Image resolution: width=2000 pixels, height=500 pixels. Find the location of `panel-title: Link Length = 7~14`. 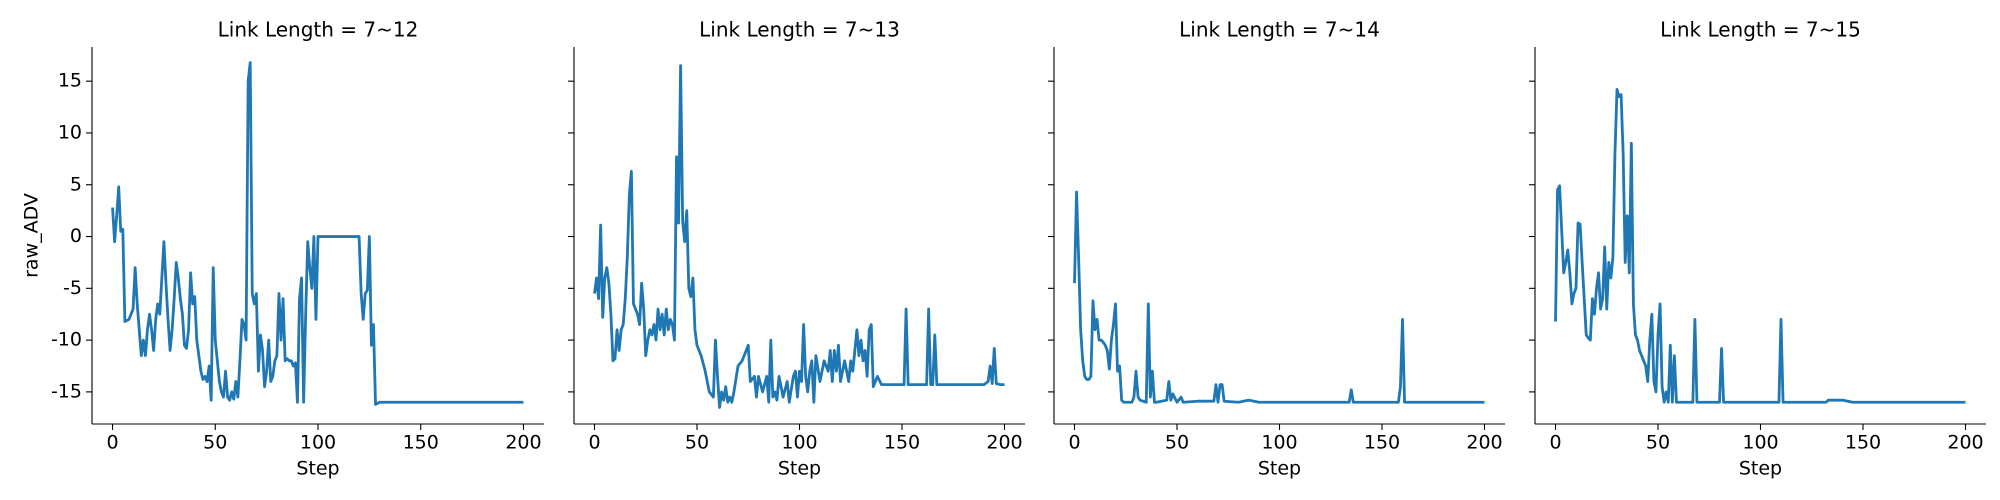

panel-title: Link Length = 7~14 is located at coordinates (1279, 30).